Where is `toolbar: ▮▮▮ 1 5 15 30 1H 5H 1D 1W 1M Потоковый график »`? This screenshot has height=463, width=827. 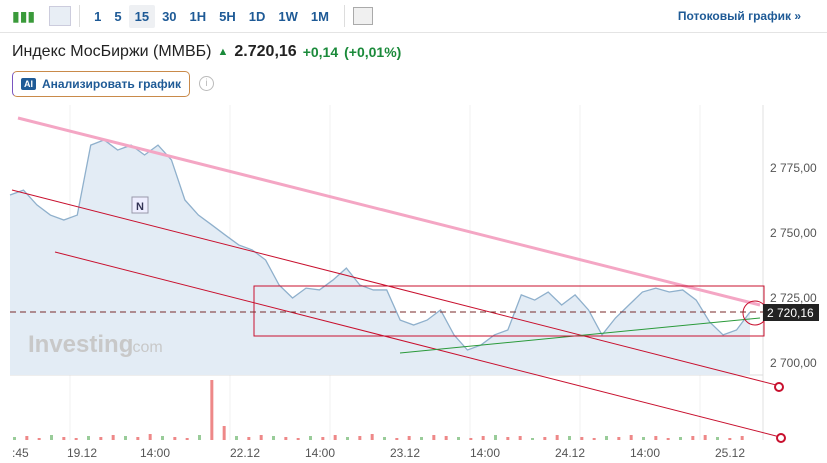
toolbar: ▮▮▮ 1 5 15 30 1H 5H 1D 1W 1M Потоковый график » is located at coordinates (413, 16).